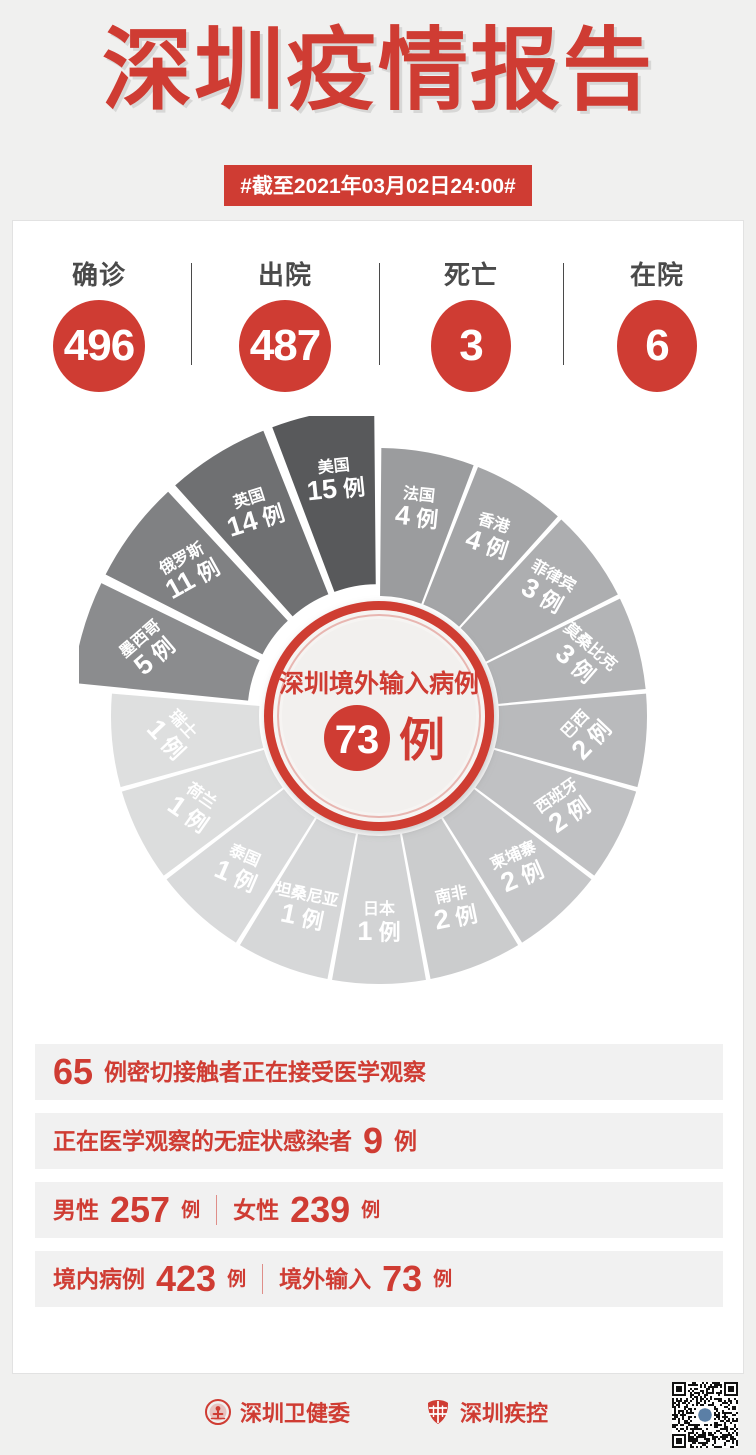  Describe the element at coordinates (656, 275) in the screenshot. I see `stat-label: 在院` at that location.